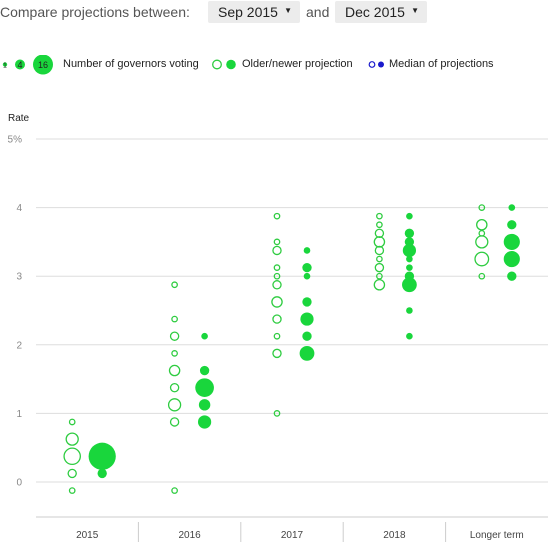 This screenshot has height=544, width=550. Describe the element at coordinates (318, 12) in the screenshot. I see `and-label: and` at that location.